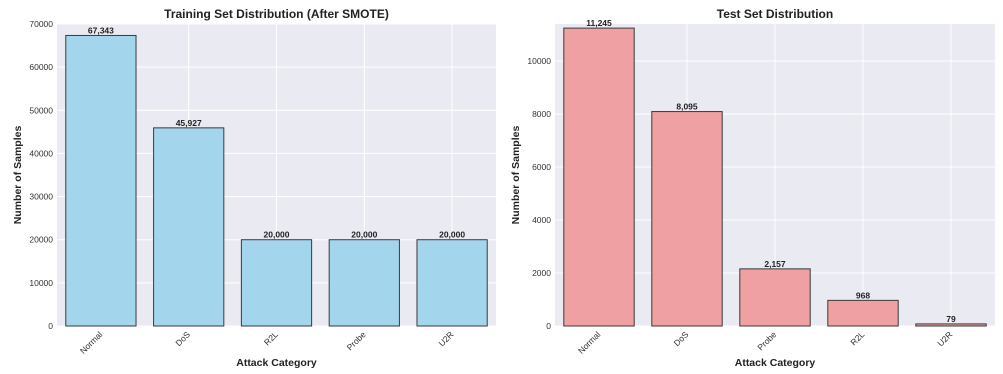  I want to click on y-tick-label: 30000, so click(41, 197).